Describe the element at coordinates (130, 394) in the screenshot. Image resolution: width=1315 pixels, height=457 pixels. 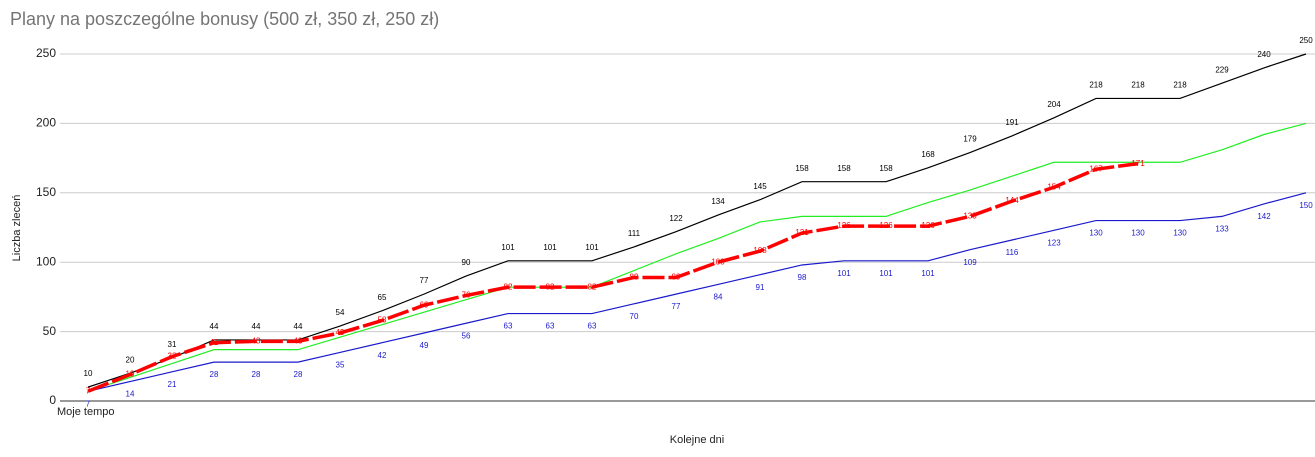
I see `data-label: 14` at that location.